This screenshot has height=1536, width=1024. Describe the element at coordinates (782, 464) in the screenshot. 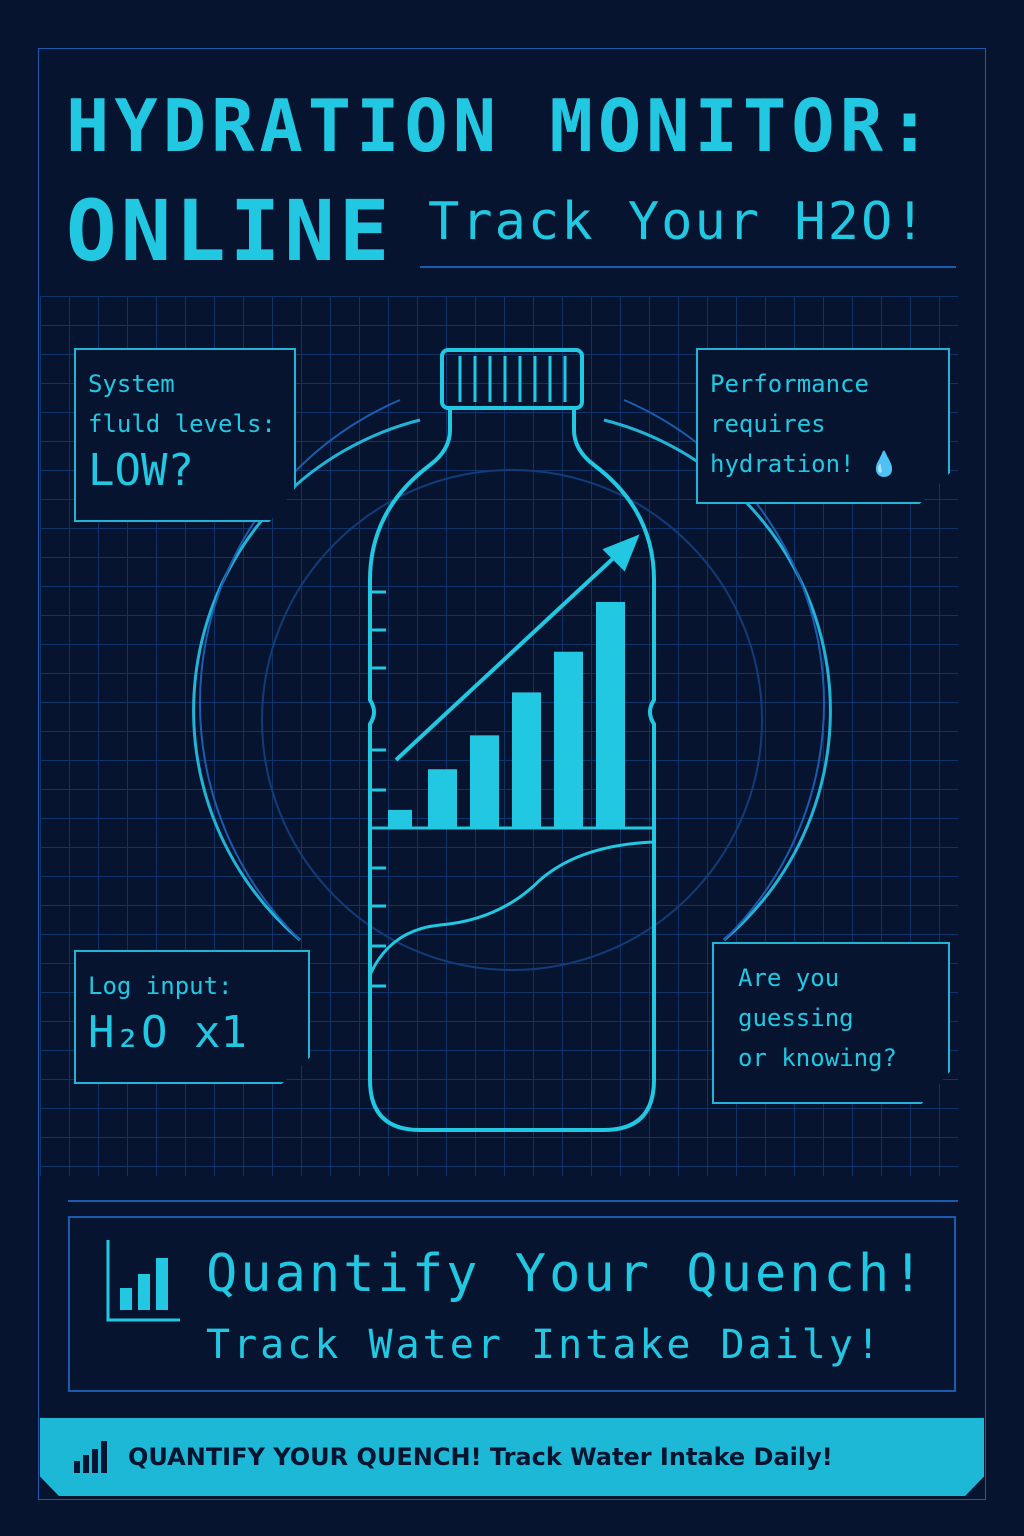

I see `panel-text: hydration!` at that location.